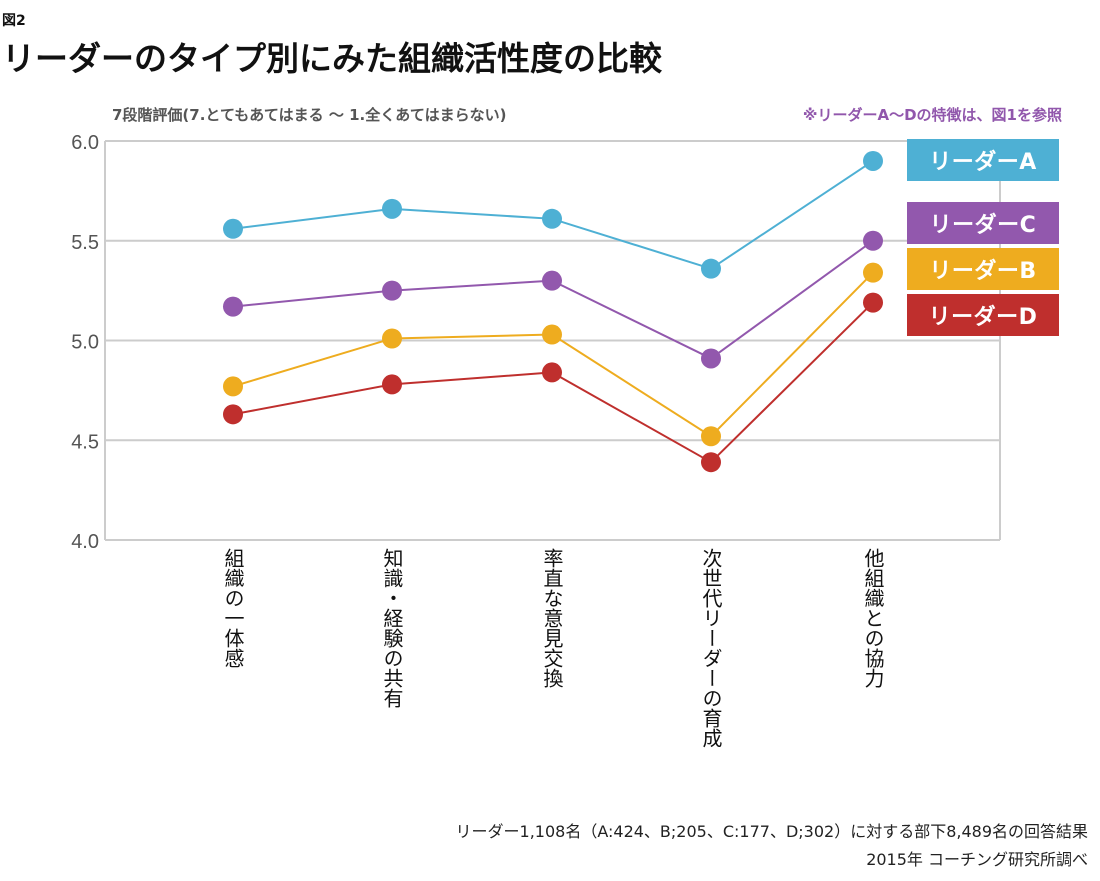 The width and height of the screenshot is (1100, 881). I want to click on x-tick-label: 率直な意見交換, so click(552, 618).